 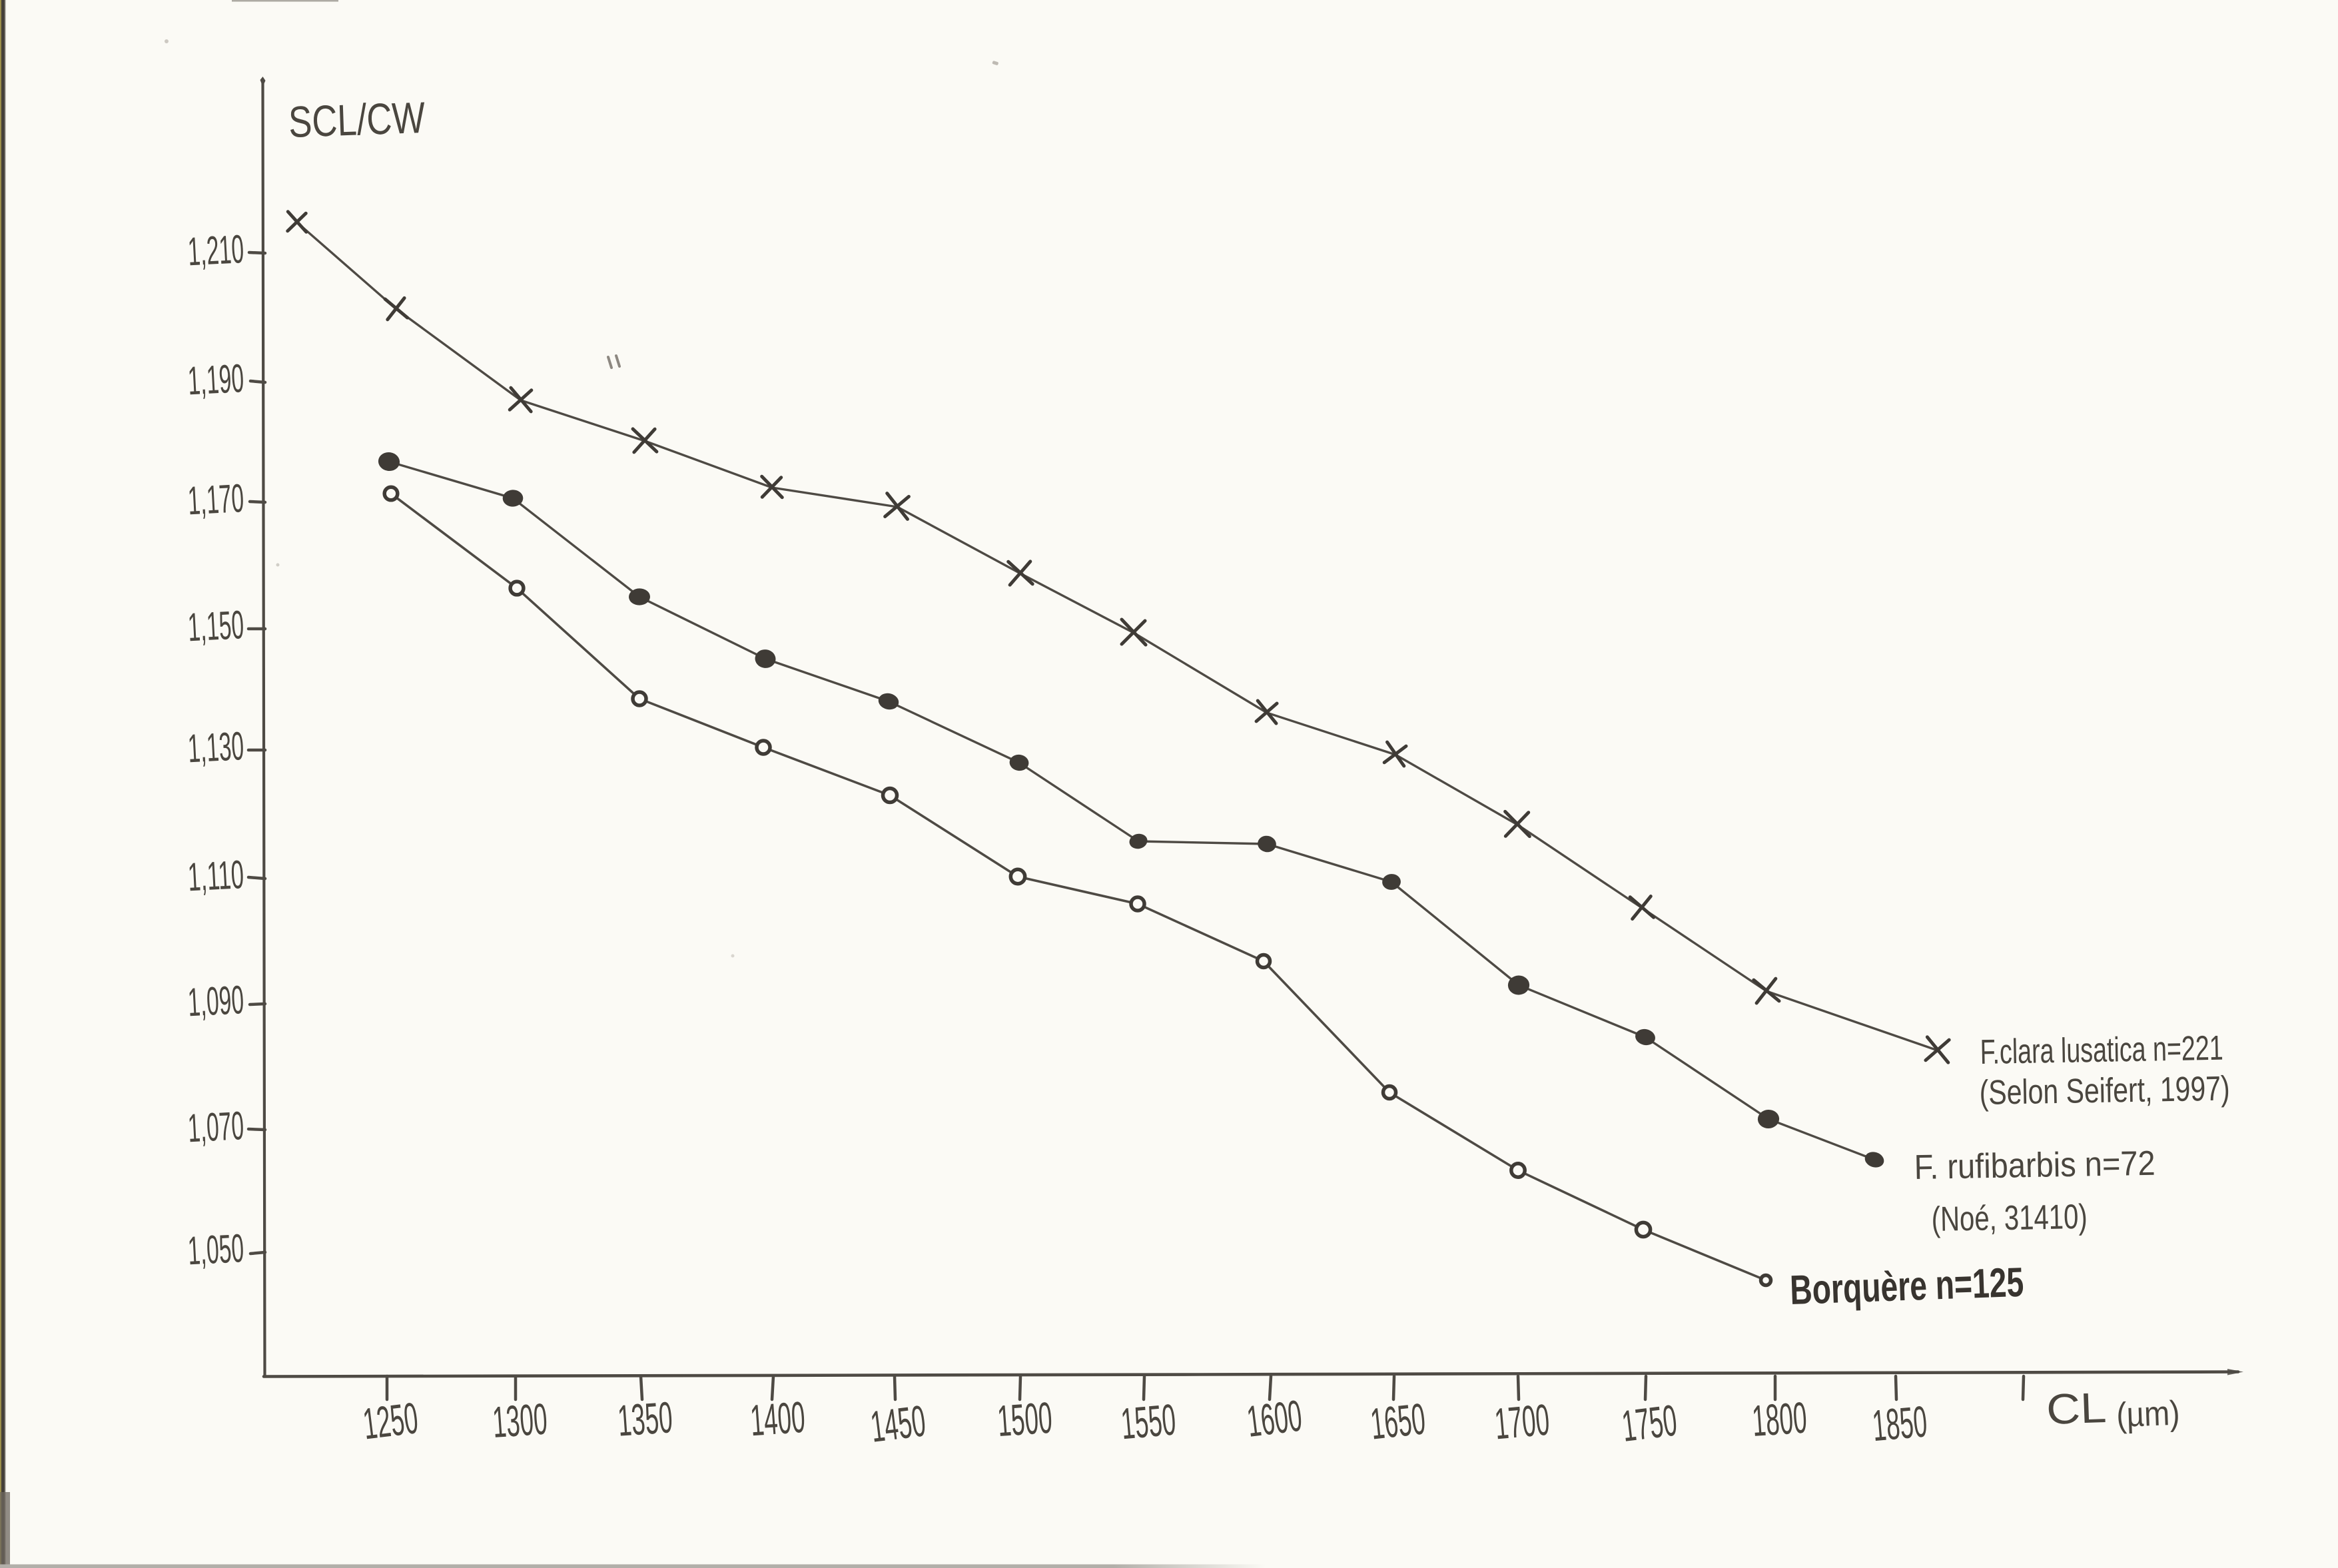 I want to click on svg-text: (Noé, 31410), so click(x=2010, y=1219).